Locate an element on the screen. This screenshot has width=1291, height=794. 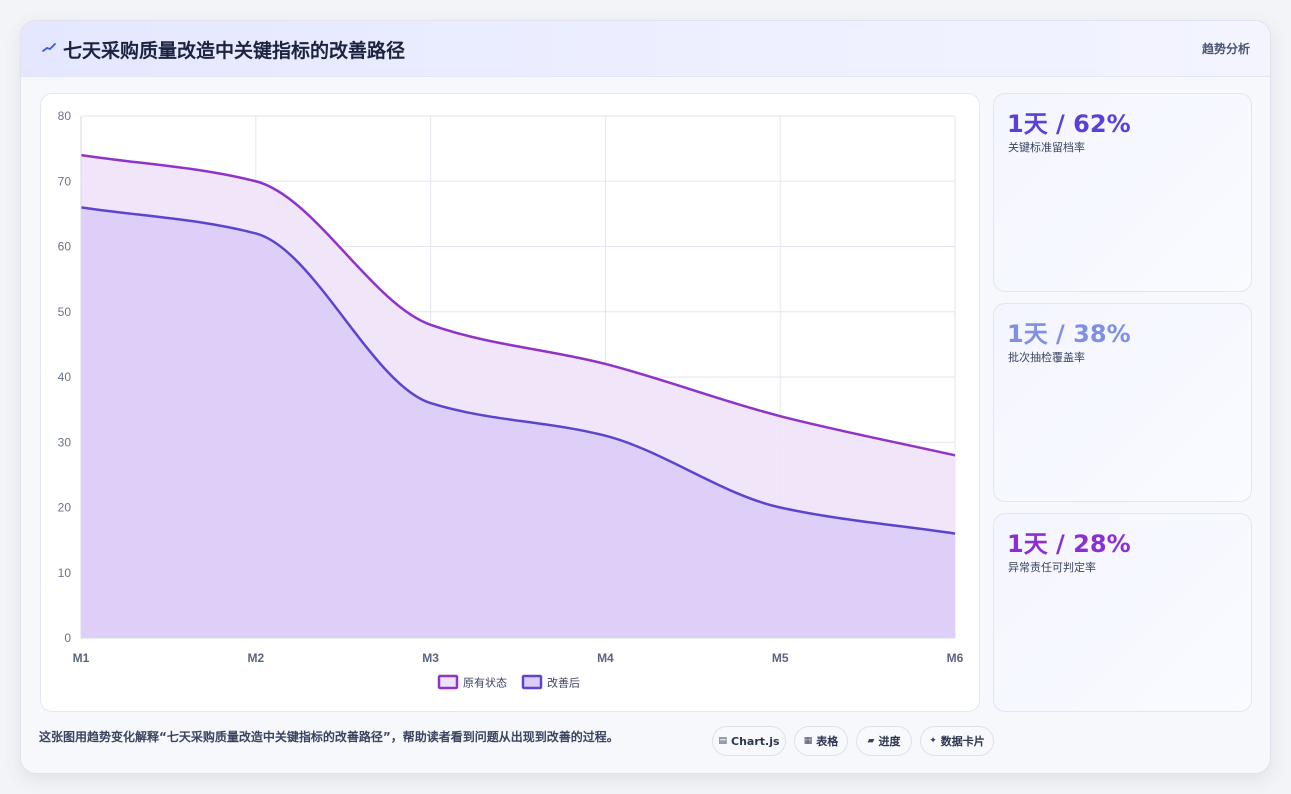
x-tick-label: M3 is located at coordinates (430, 658).